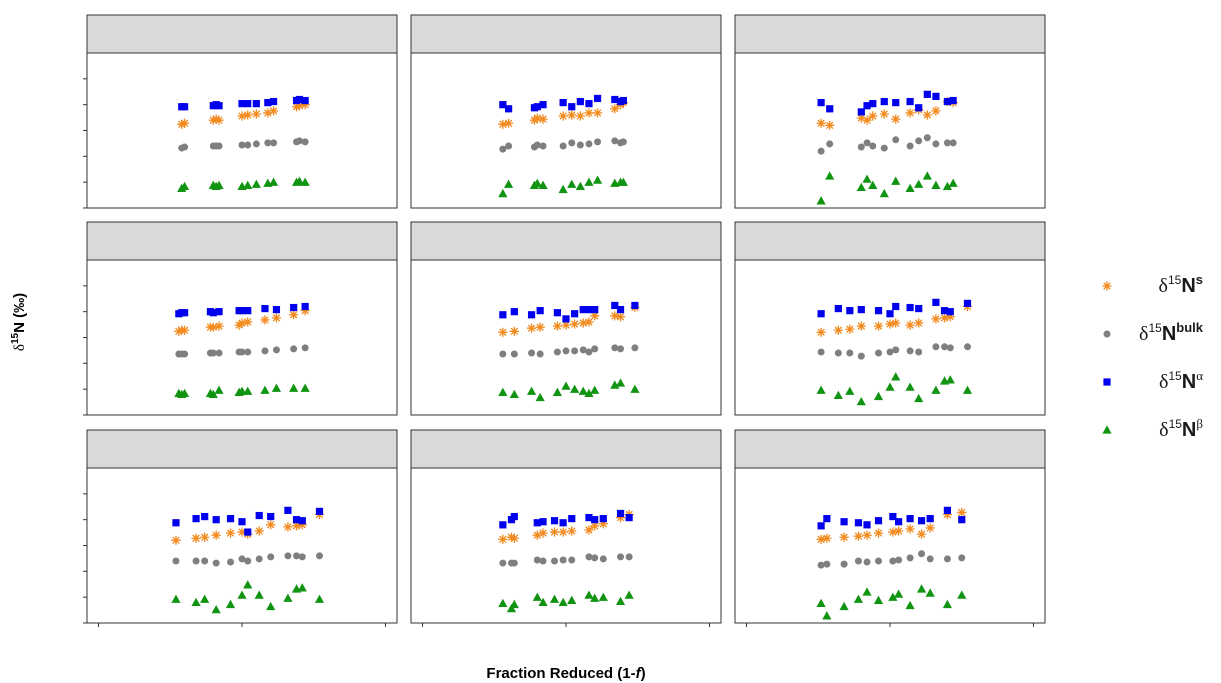  What do you see at coordinates (1199, 423) in the screenshot?
I see `legend-label-part: β` at bounding box center [1199, 423].